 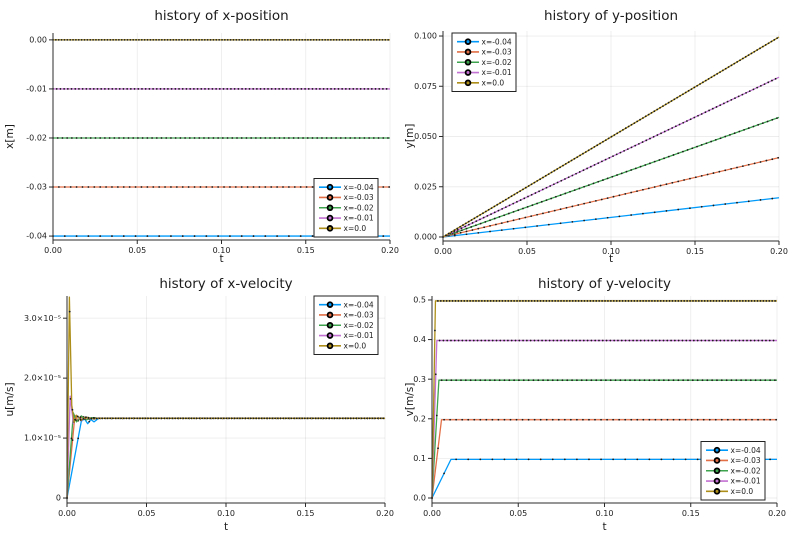 What do you see at coordinates (425, 86) in the screenshot?
I see `y-tick-label: 0.075` at bounding box center [425, 86].